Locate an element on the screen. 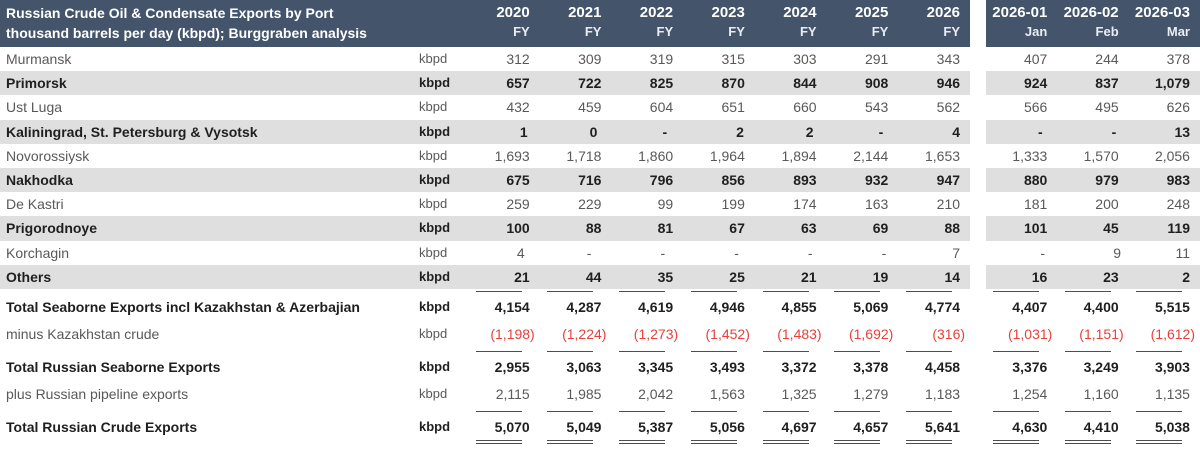 This screenshot has height=449, width=1200. value-cell: 1,254 is located at coordinates (1030, 393).